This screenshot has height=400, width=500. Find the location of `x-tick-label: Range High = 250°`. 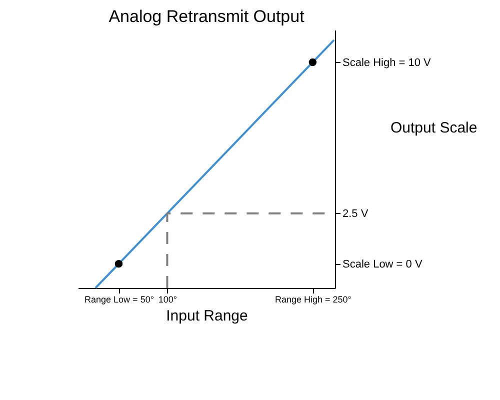

x-tick-label: Range High = 250° is located at coordinates (313, 299).